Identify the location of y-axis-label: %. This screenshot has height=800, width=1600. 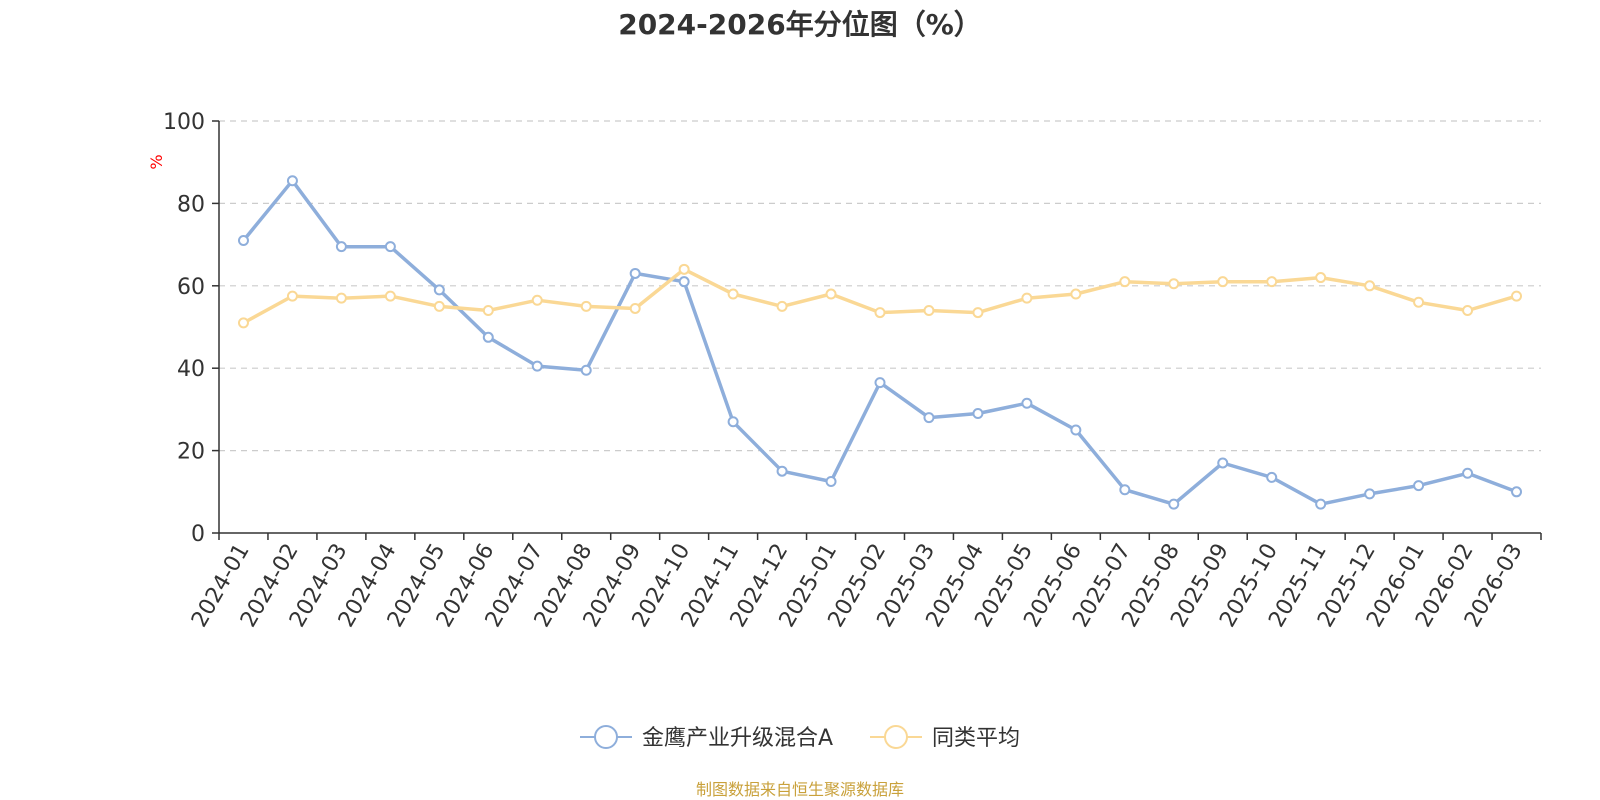
(156, 161).